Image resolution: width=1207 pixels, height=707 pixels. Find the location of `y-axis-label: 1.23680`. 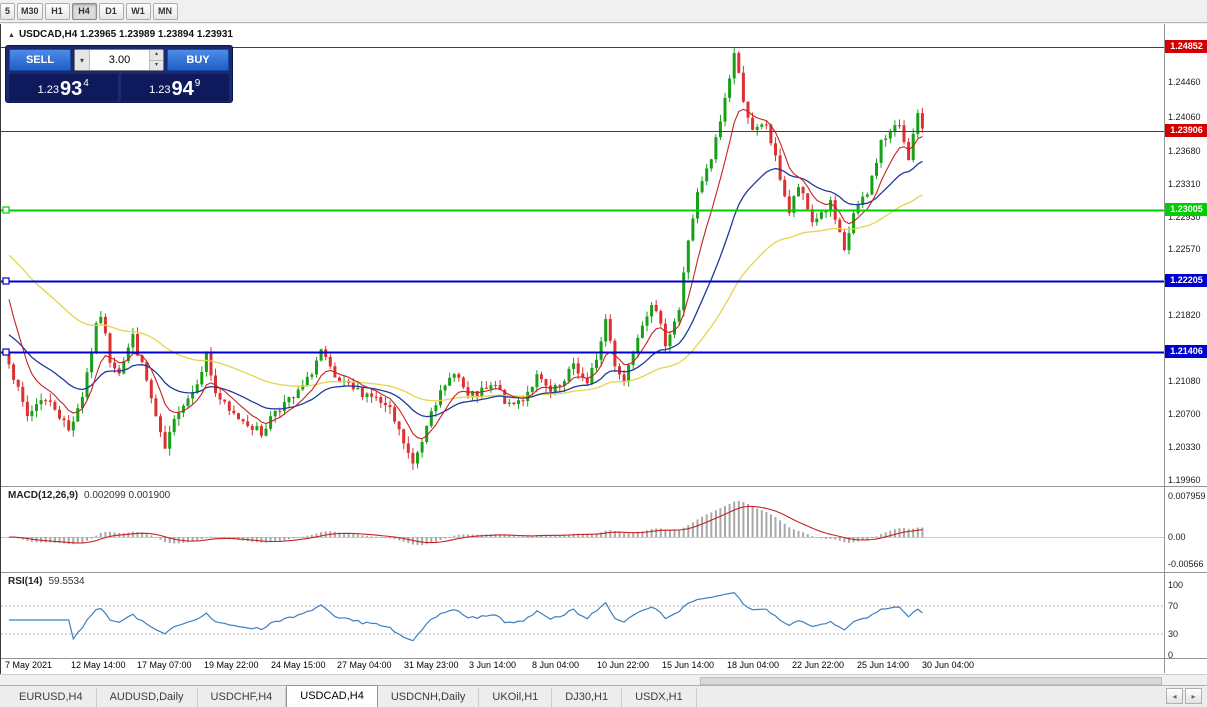

y-axis-label: 1.23680 is located at coordinates (1184, 150).